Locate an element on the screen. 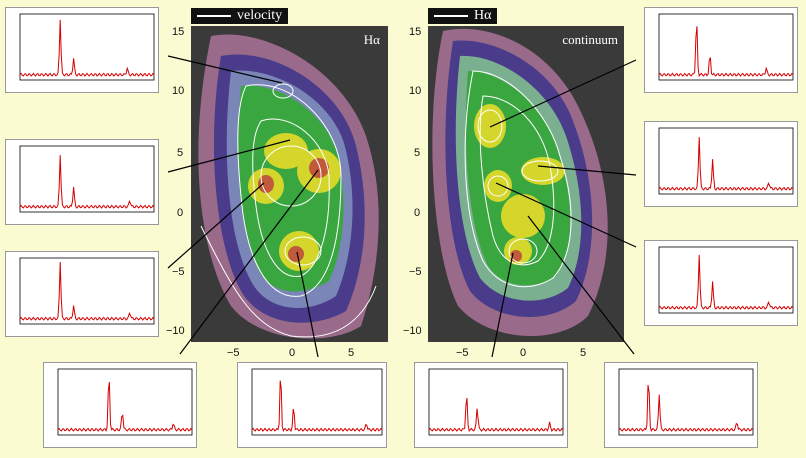  legend-label: Hα is located at coordinates (483, 15).